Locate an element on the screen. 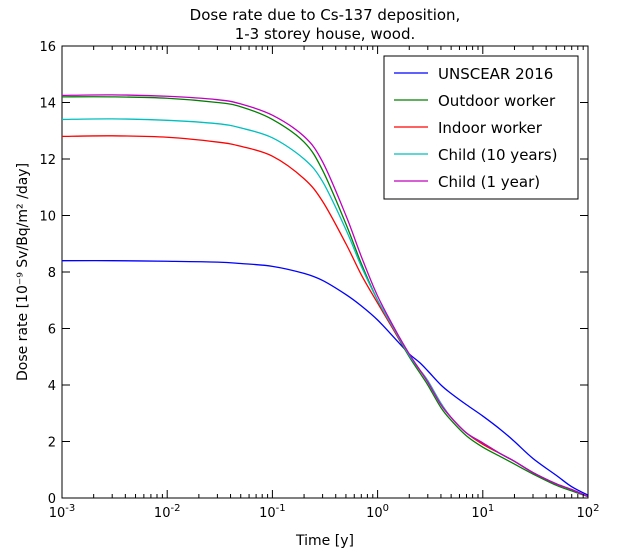 The image size is (618, 556). x-tick-exponent: 1 is located at coordinates (491, 508).